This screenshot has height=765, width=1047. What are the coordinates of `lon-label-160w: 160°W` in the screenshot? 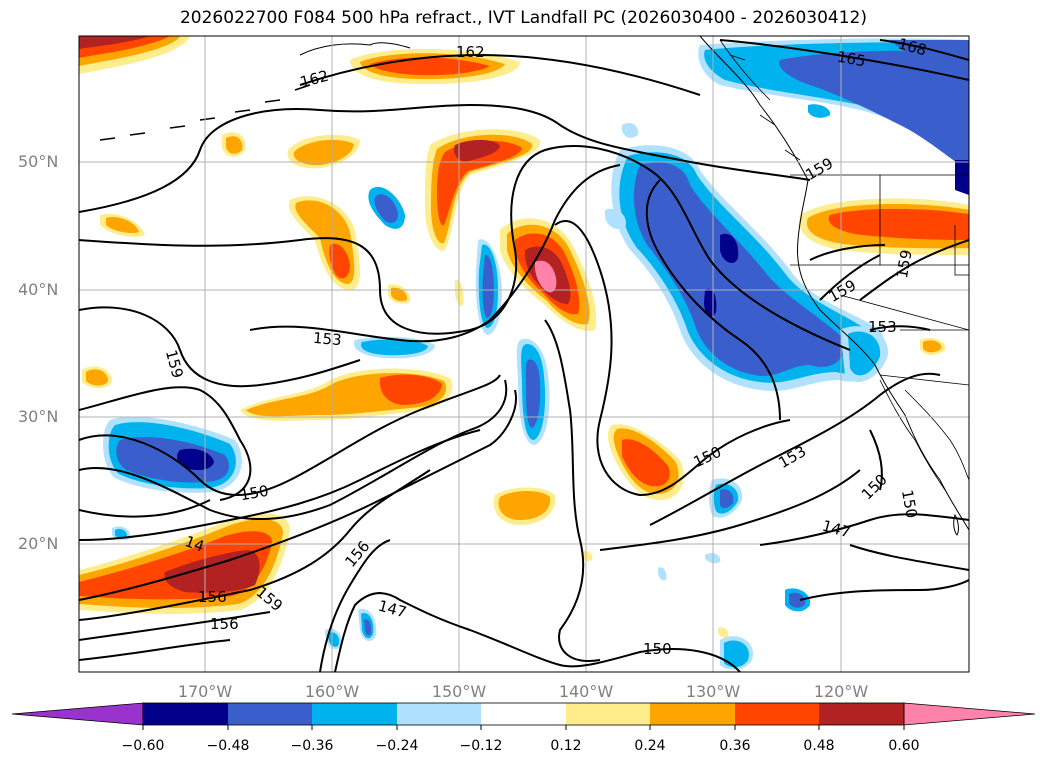 It's located at (332, 691).